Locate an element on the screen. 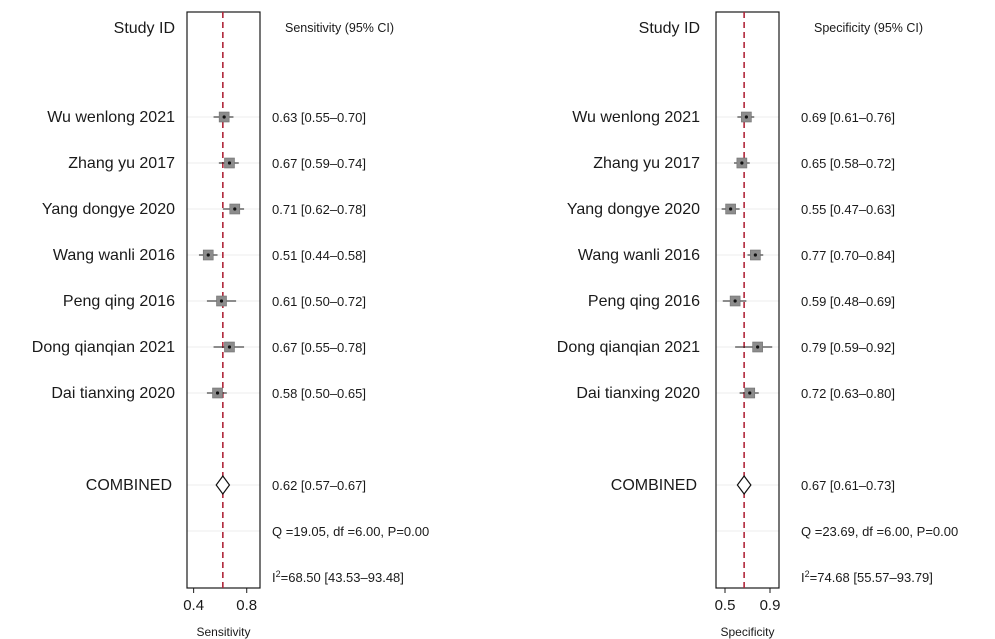 This screenshot has height=639, width=995. x-tick-label: 0.9 is located at coordinates (770, 605).